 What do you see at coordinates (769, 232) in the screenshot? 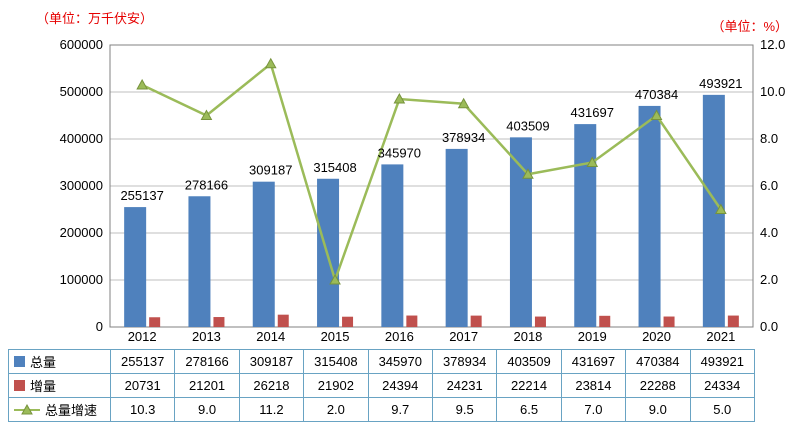
I see `axis-label-right: 4.0` at bounding box center [769, 232].